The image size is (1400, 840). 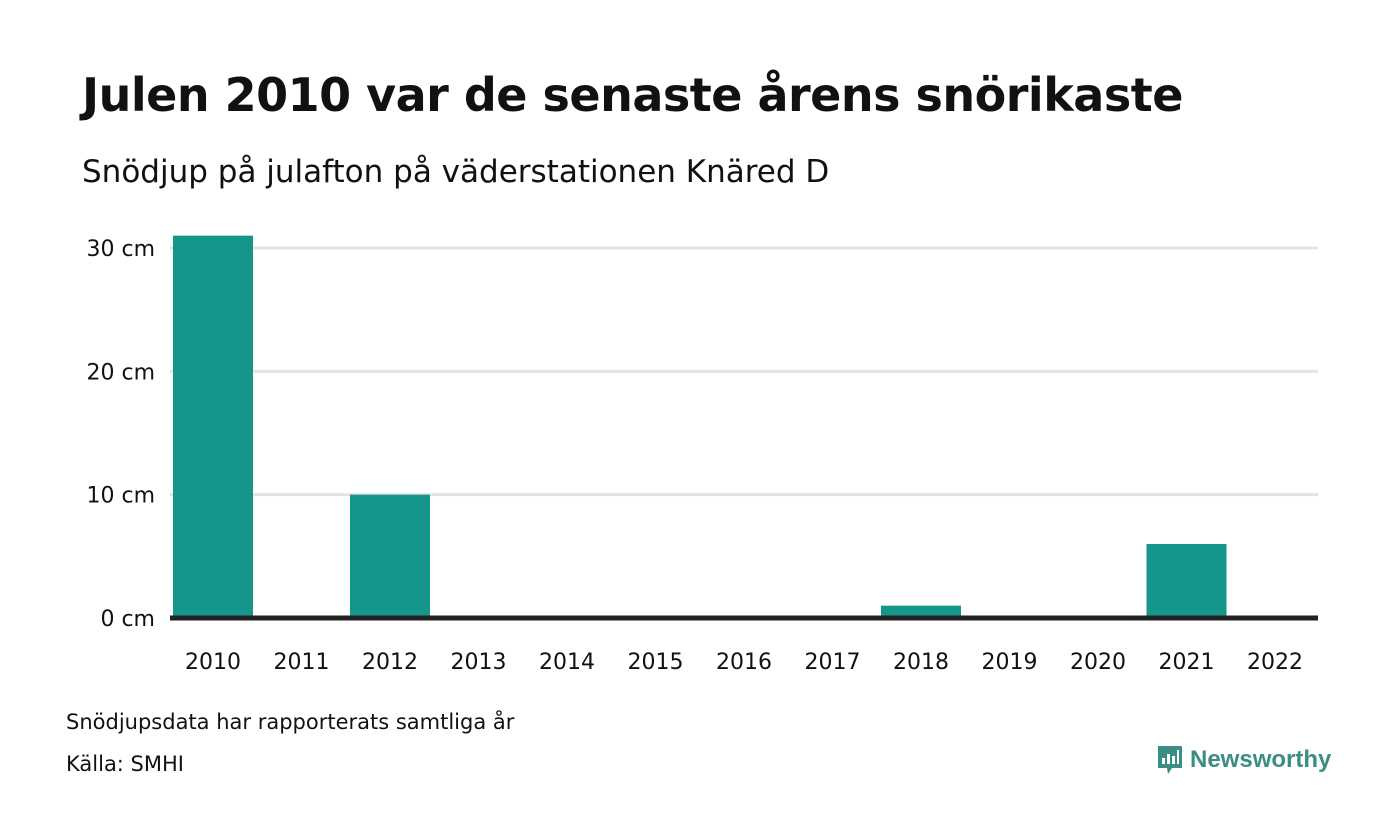 I want to click on brand-logo: Newsworthy, so click(x=1243, y=760).